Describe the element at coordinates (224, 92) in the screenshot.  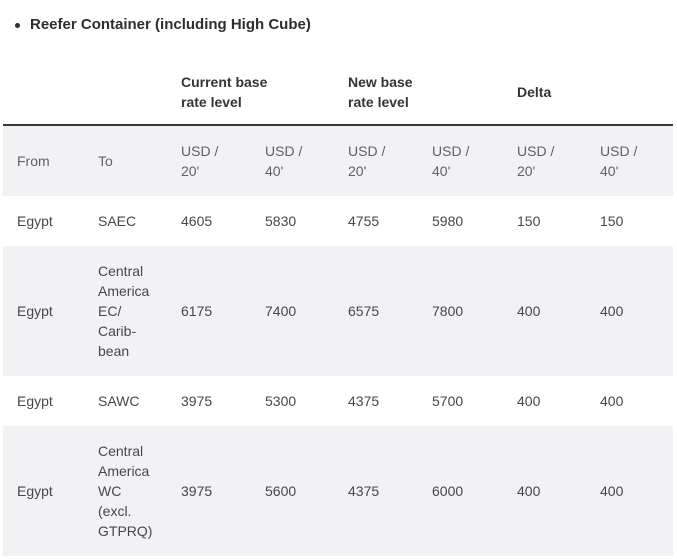
I see `group-header-current-label: Current base rate level` at that location.